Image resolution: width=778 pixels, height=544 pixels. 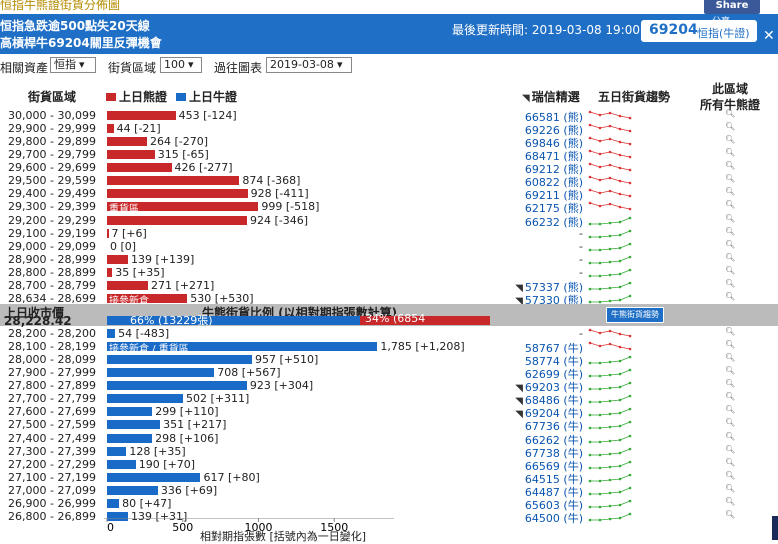 What do you see at coordinates (610, 385) in the screenshot?
I see `bull-trend-sparkline` at bounding box center [610, 385].